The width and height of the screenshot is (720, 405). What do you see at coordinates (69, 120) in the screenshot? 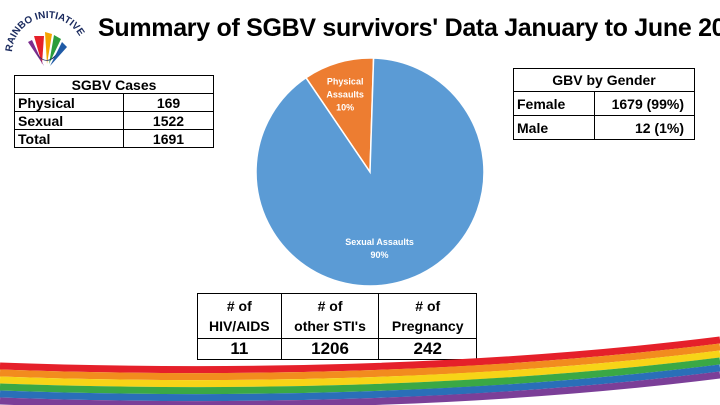
I see `case-label: Sexual` at bounding box center [69, 120].